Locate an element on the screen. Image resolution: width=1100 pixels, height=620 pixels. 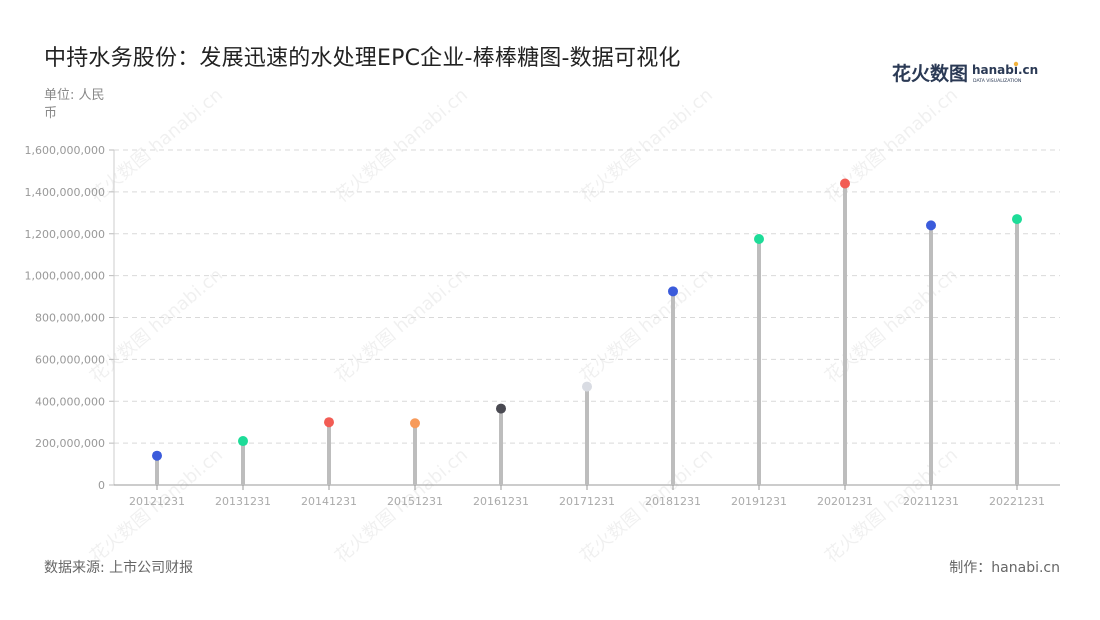
brand-logo: 花火数图 hanabi.cn DATA VISUALIZATION is located at coordinates (965, 73).